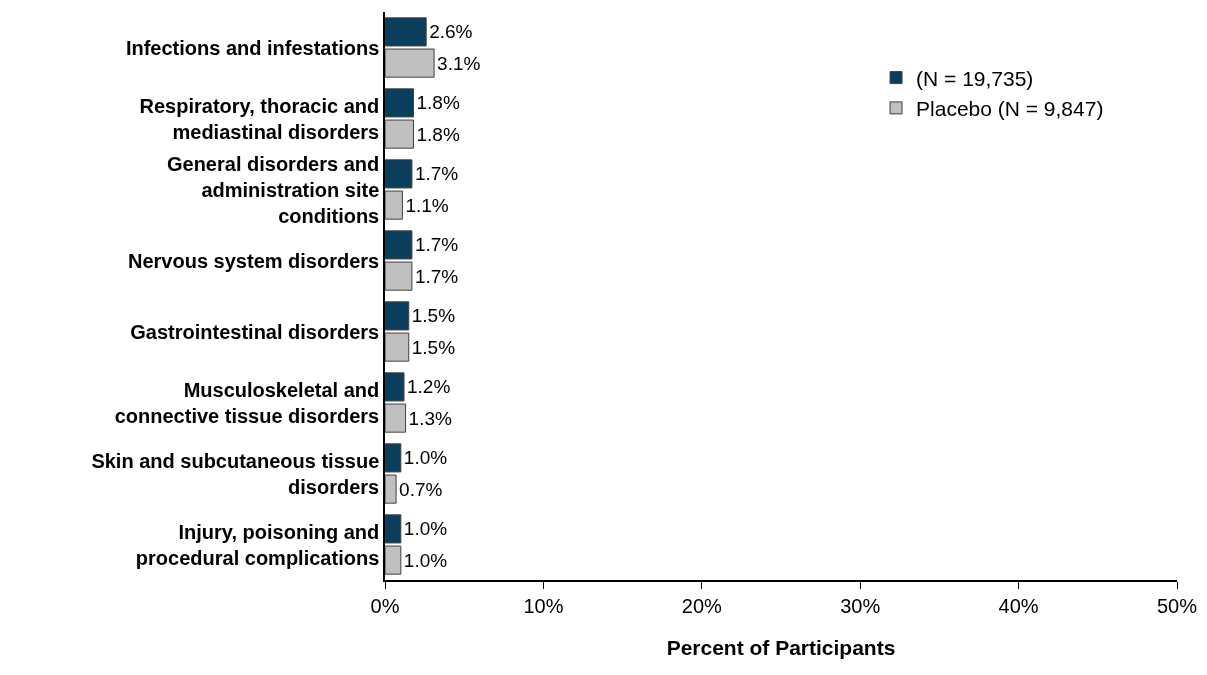 The width and height of the screenshot is (1207, 675). What do you see at coordinates (421, 489) in the screenshot?
I see `data-label: 0.7%` at bounding box center [421, 489].